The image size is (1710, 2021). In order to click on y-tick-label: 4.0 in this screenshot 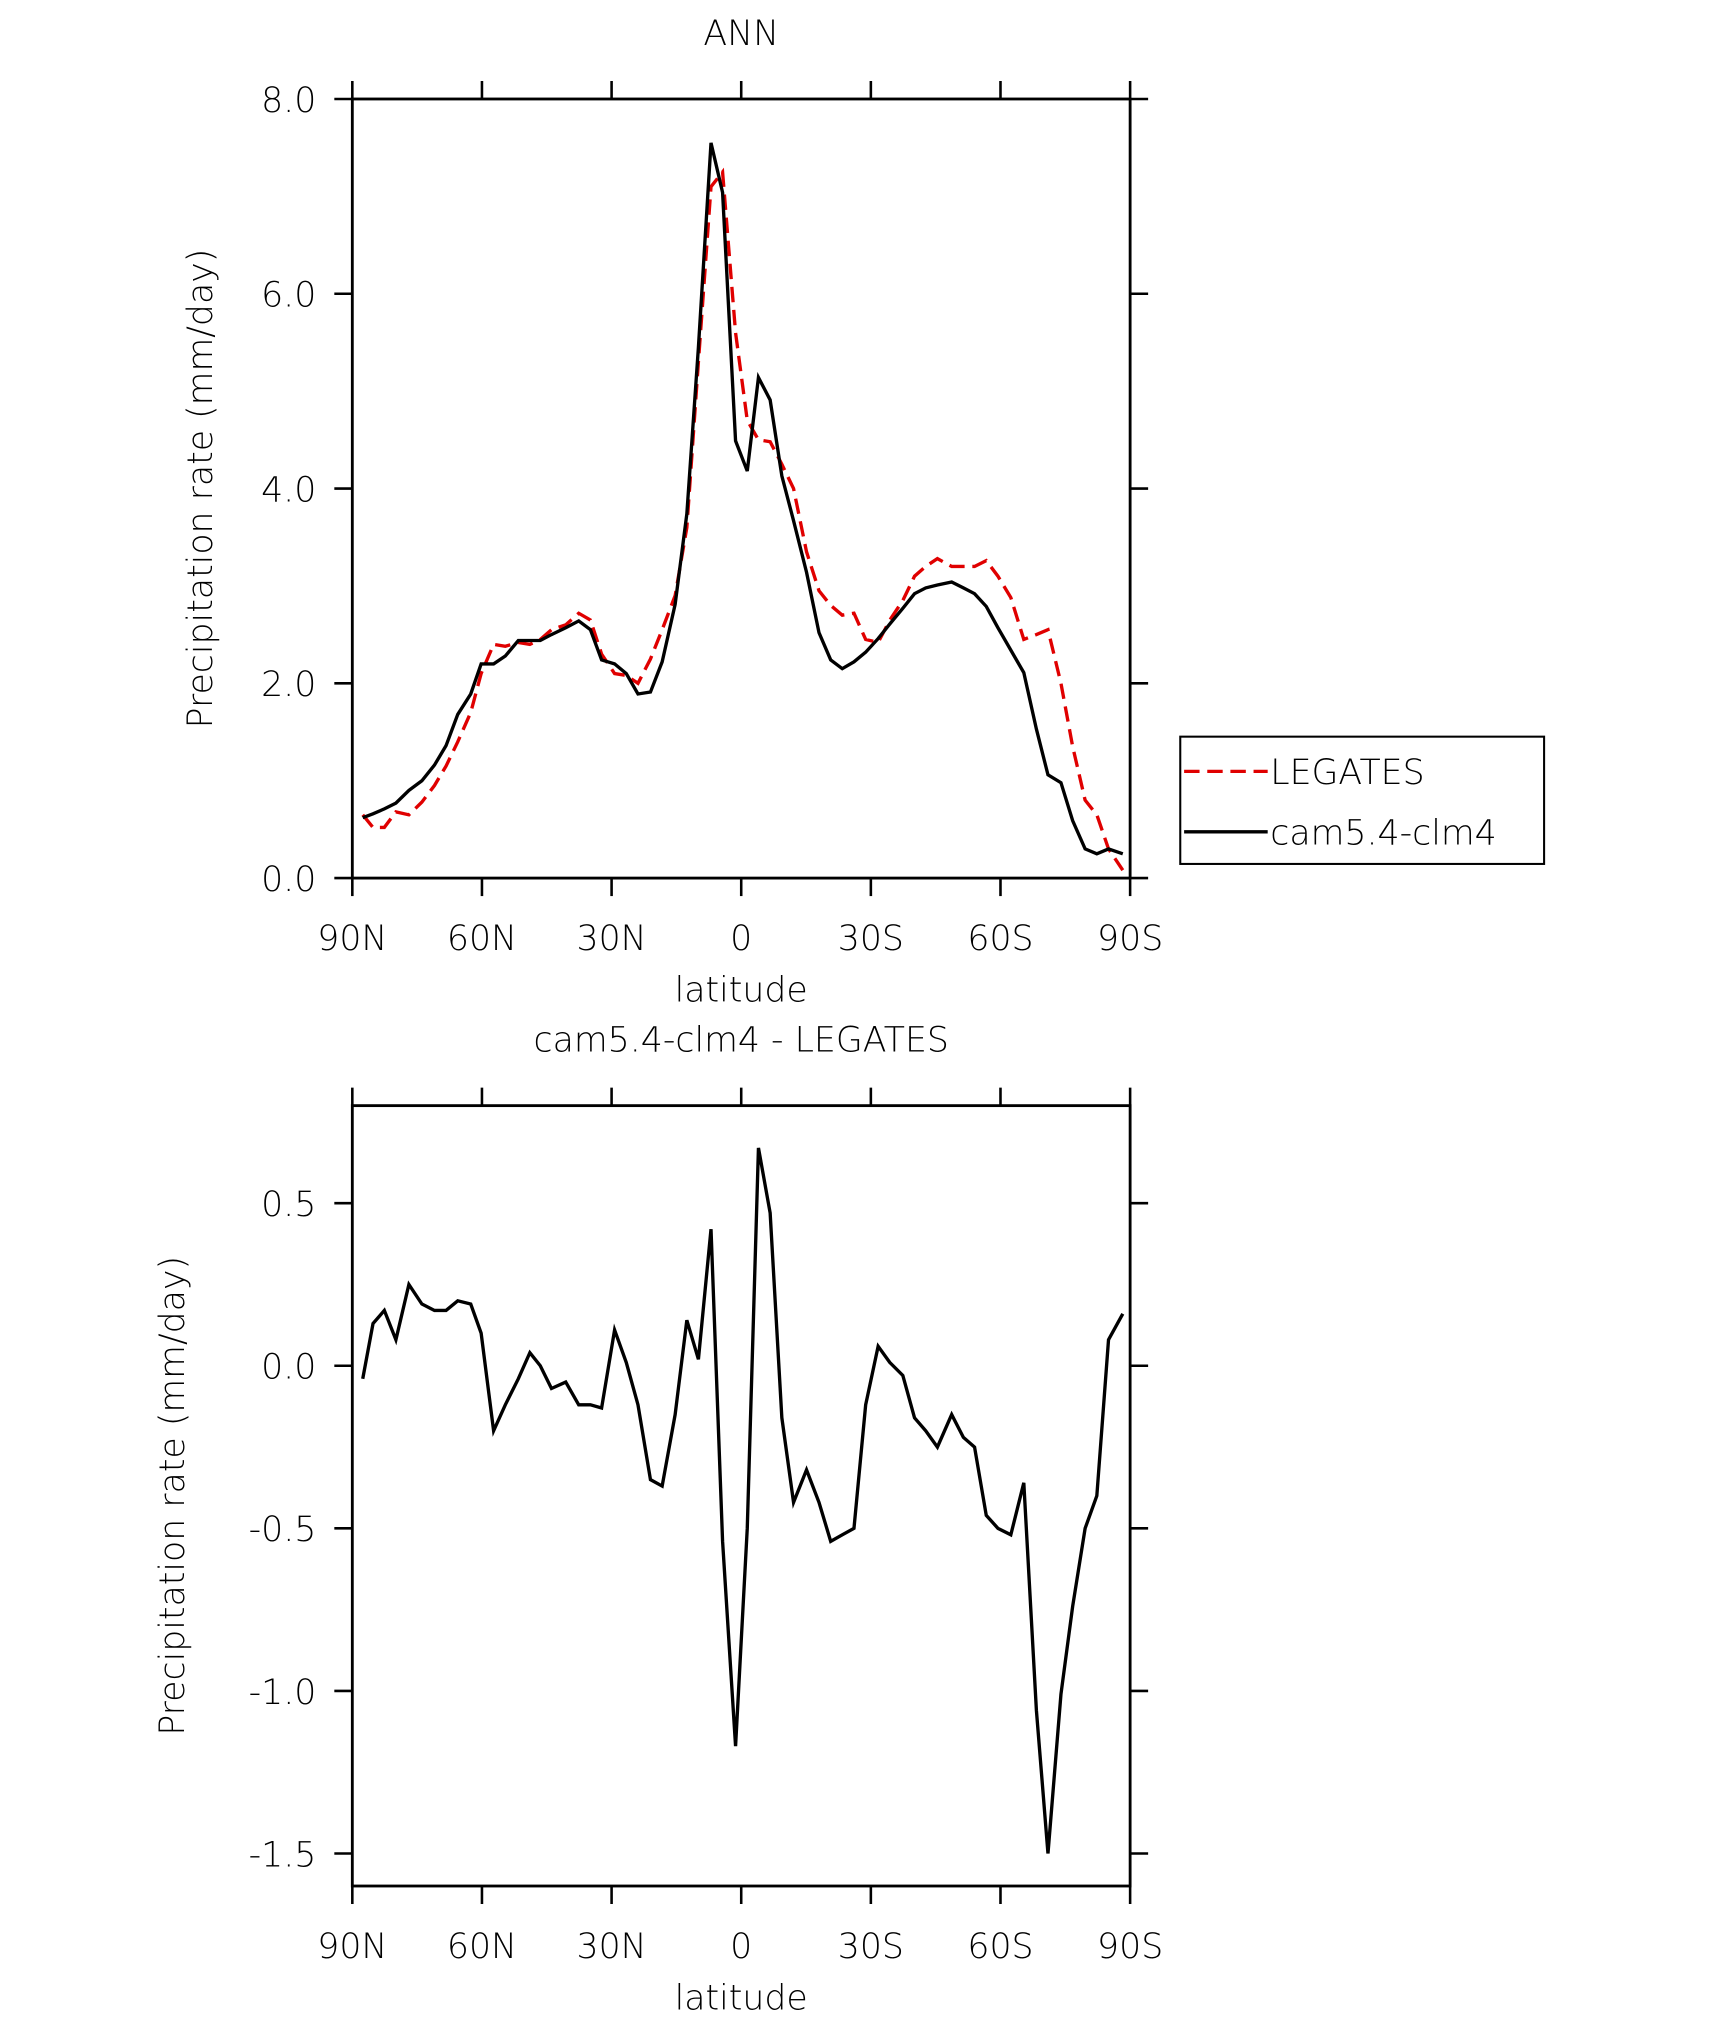, I will do `click(288, 490)`.